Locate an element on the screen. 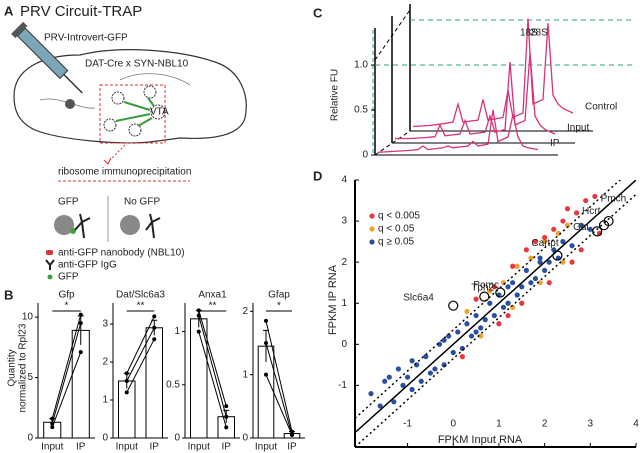  legend-swatch is located at coordinates (372, 242).